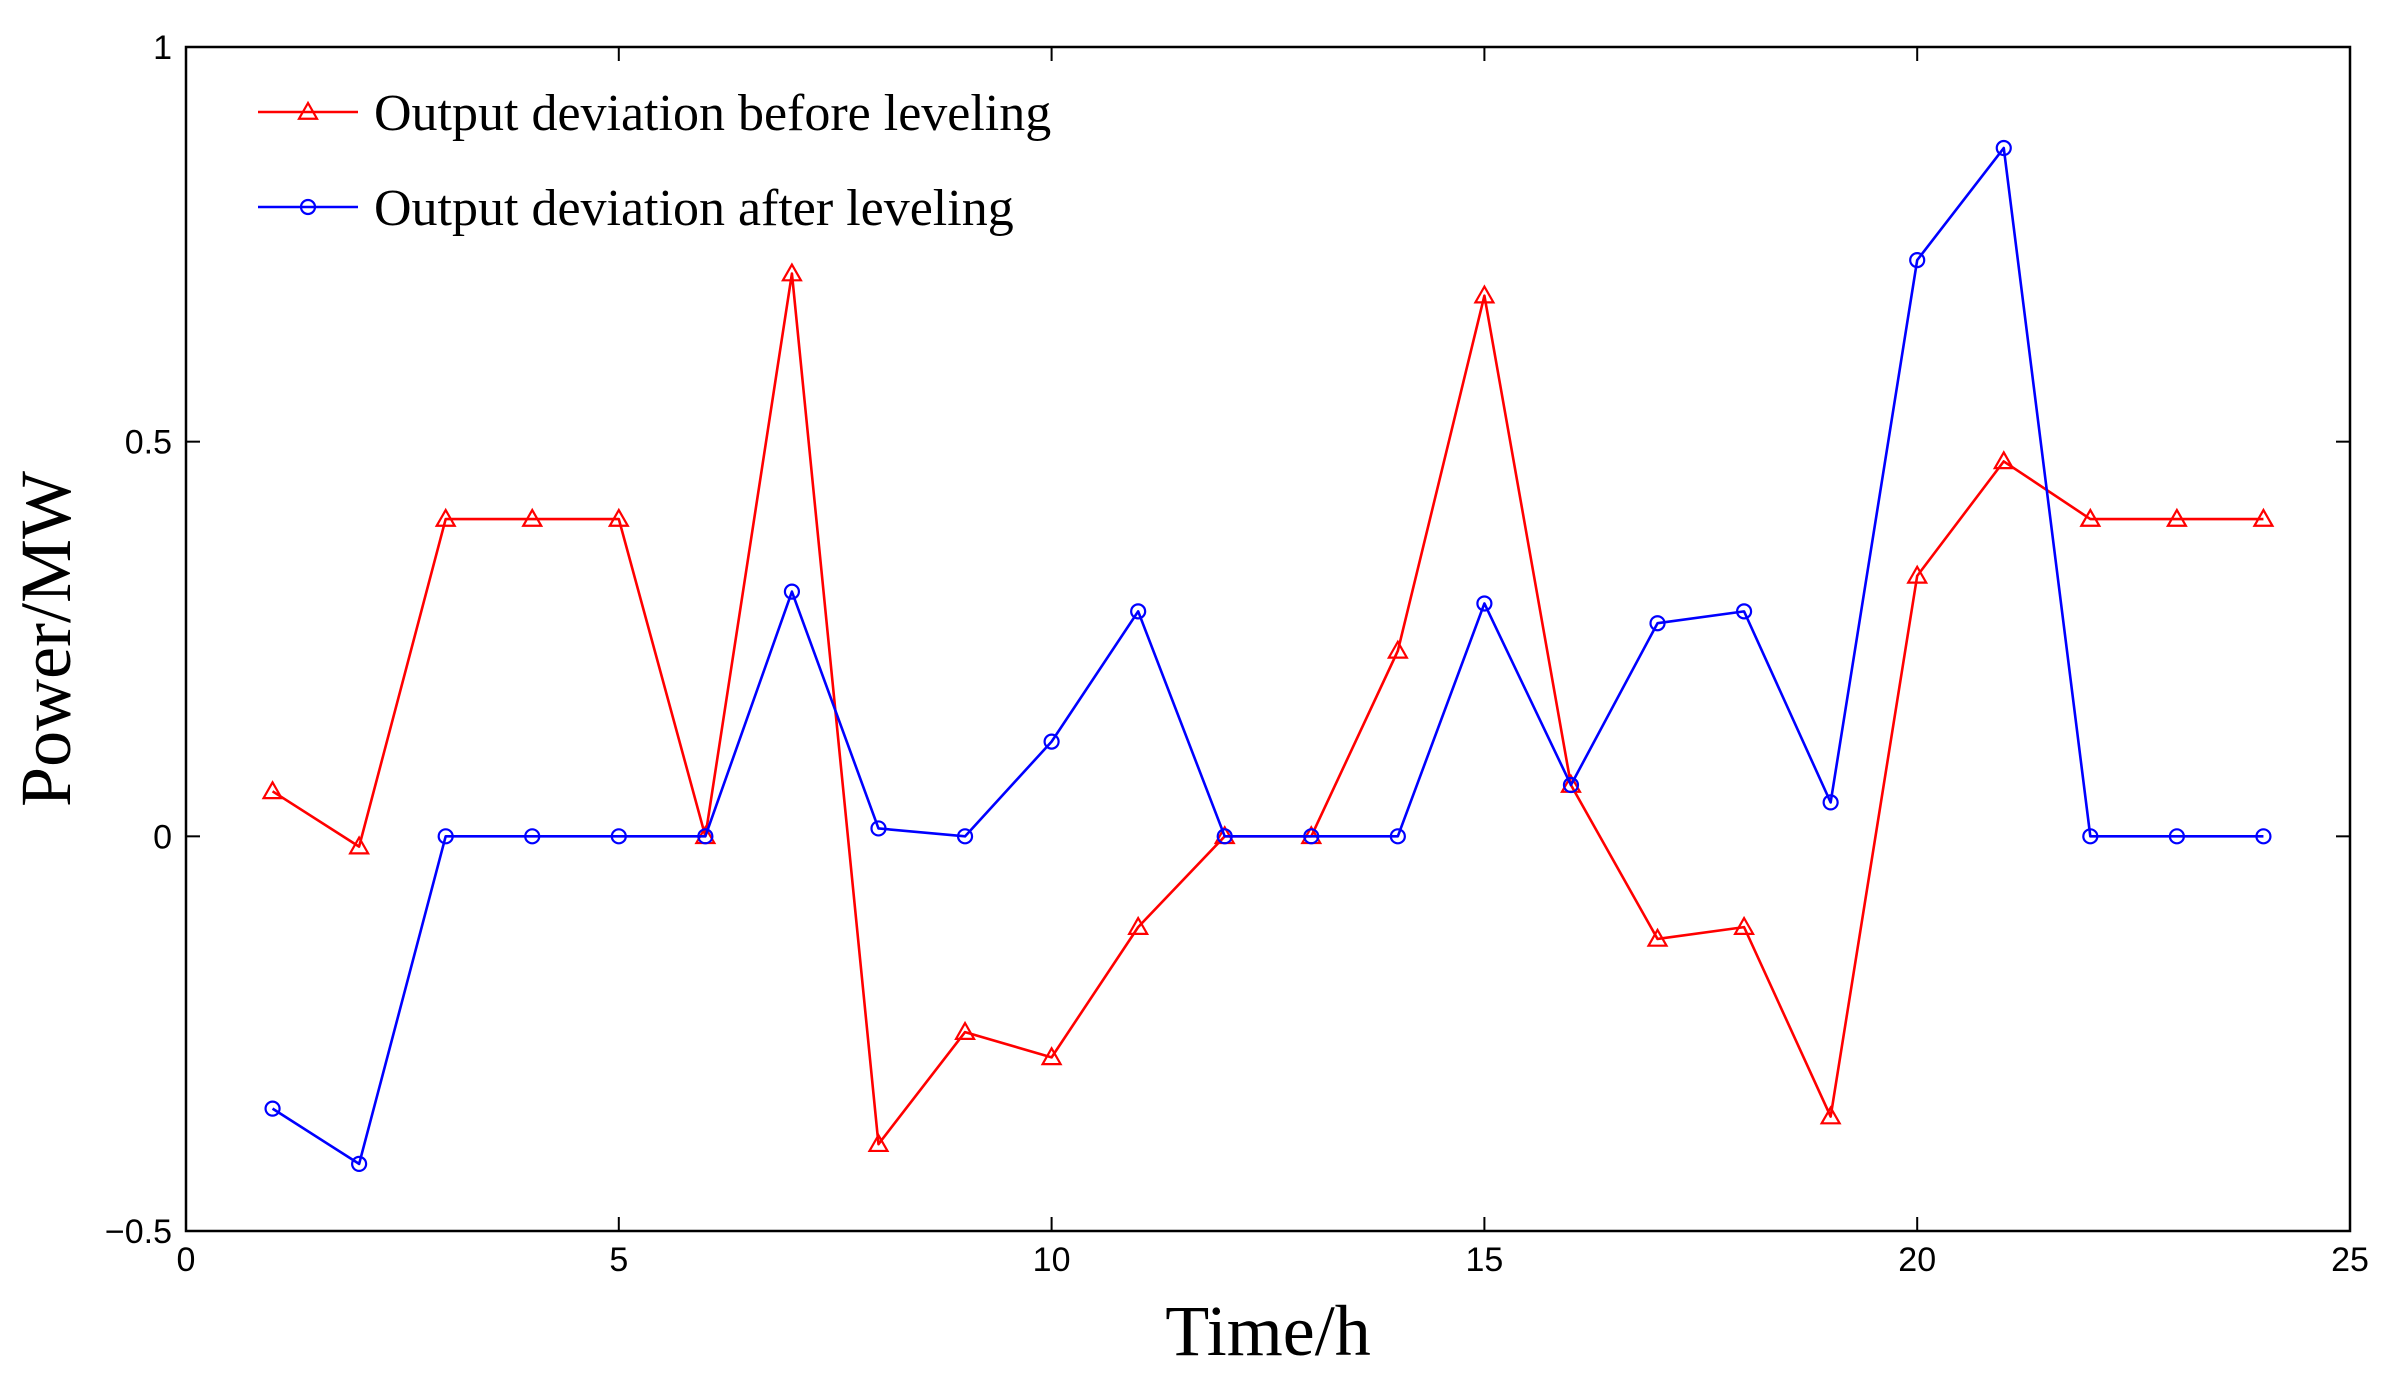 The height and width of the screenshot is (1386, 2397). I want to click on x-tick-label: 25, so click(2350, 1260).